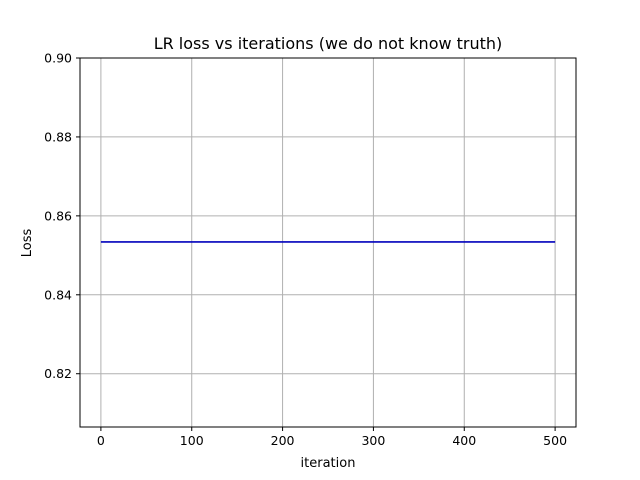 The image size is (640, 480). I want to click on x-tick-label: 200, so click(283, 440).